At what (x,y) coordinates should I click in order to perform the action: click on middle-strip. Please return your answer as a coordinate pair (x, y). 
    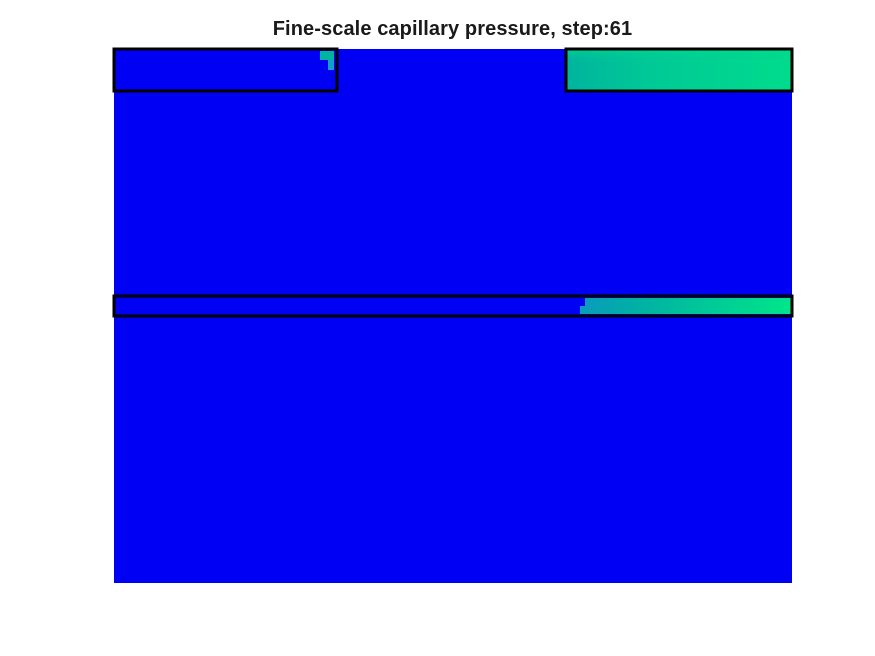
    Looking at the image, I should click on (453, 306).